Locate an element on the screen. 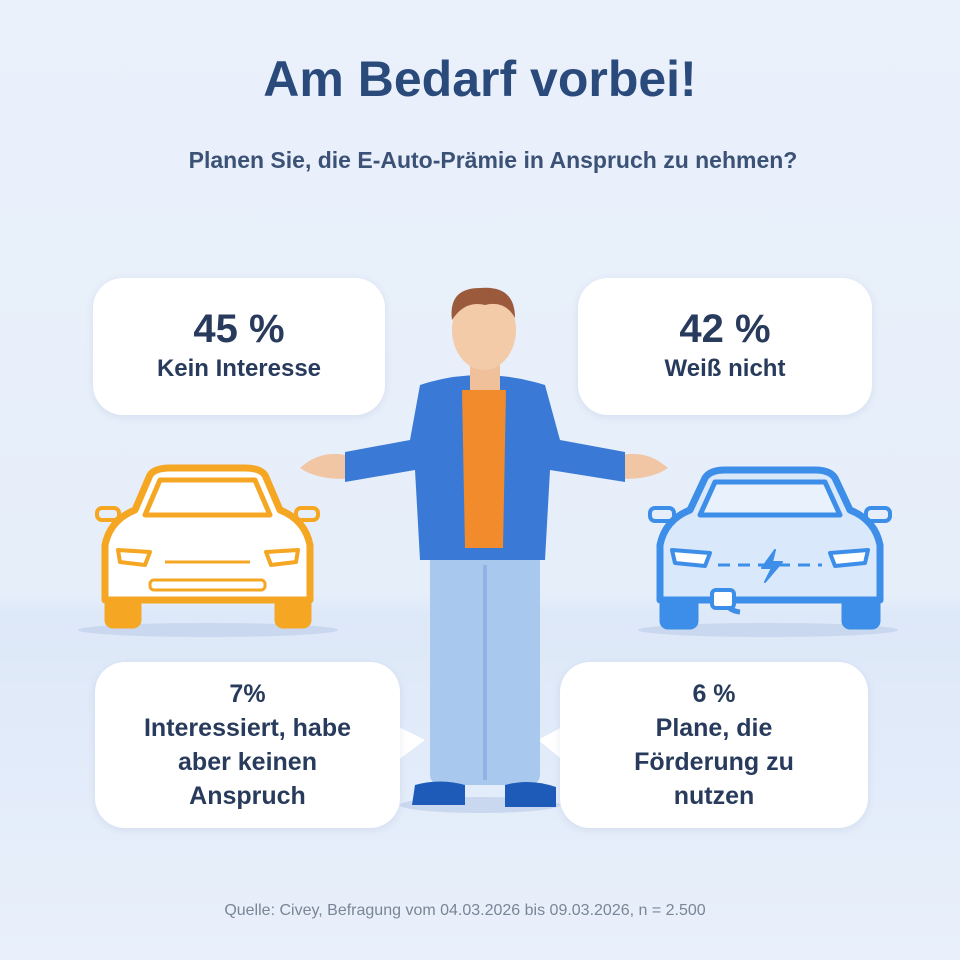 Image resolution: width=960 pixels, height=960 pixels. car-left is located at coordinates (207, 546).